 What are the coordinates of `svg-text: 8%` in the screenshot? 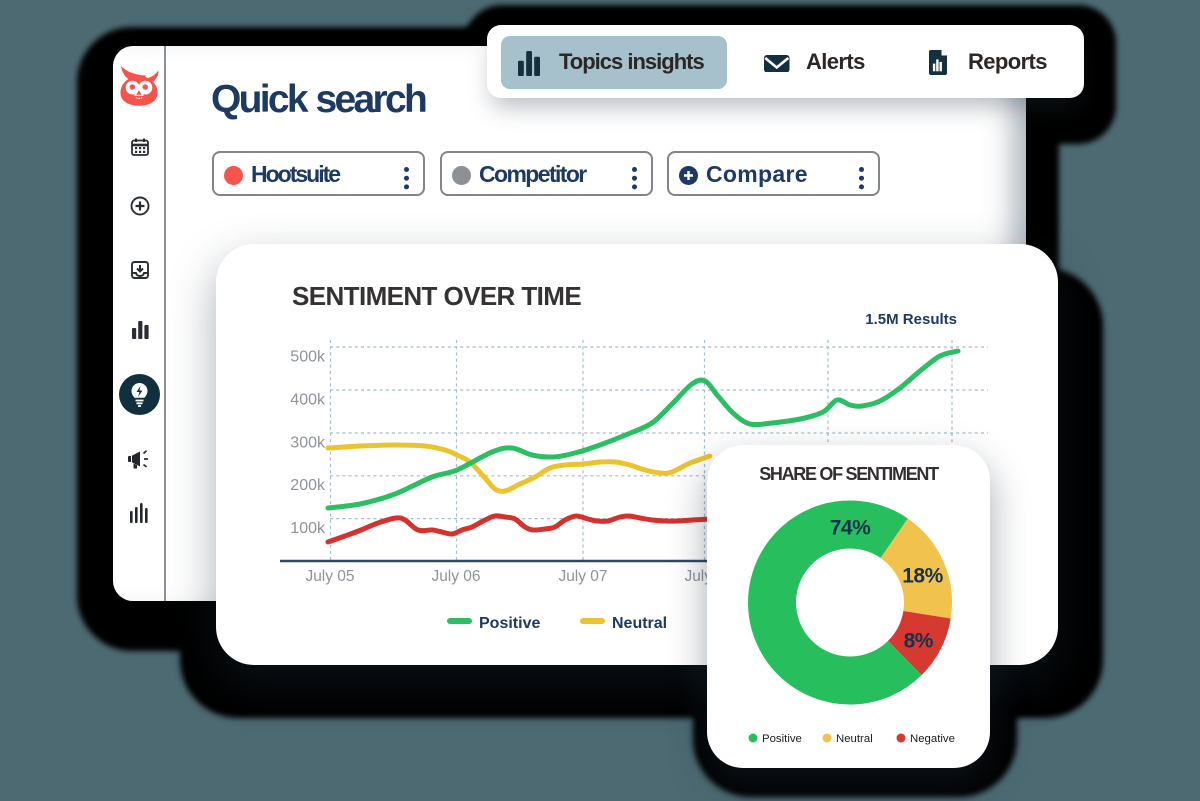 It's located at (919, 641).